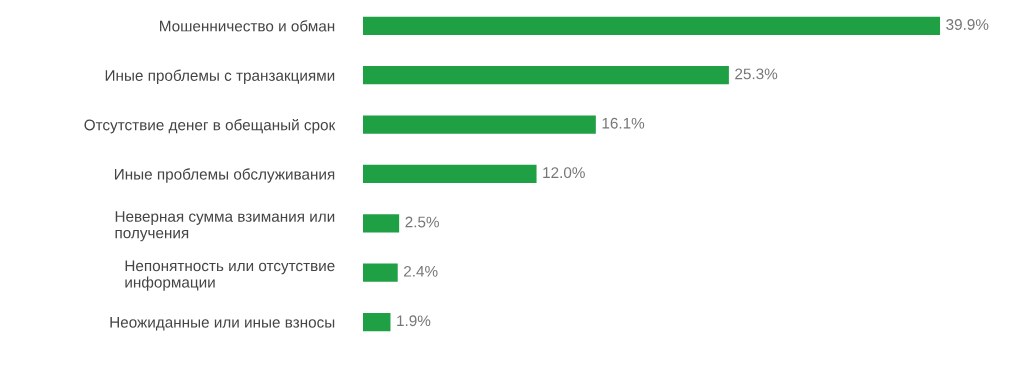  Describe the element at coordinates (564, 173) in the screenshot. I see `data-label: 12.0%` at that location.